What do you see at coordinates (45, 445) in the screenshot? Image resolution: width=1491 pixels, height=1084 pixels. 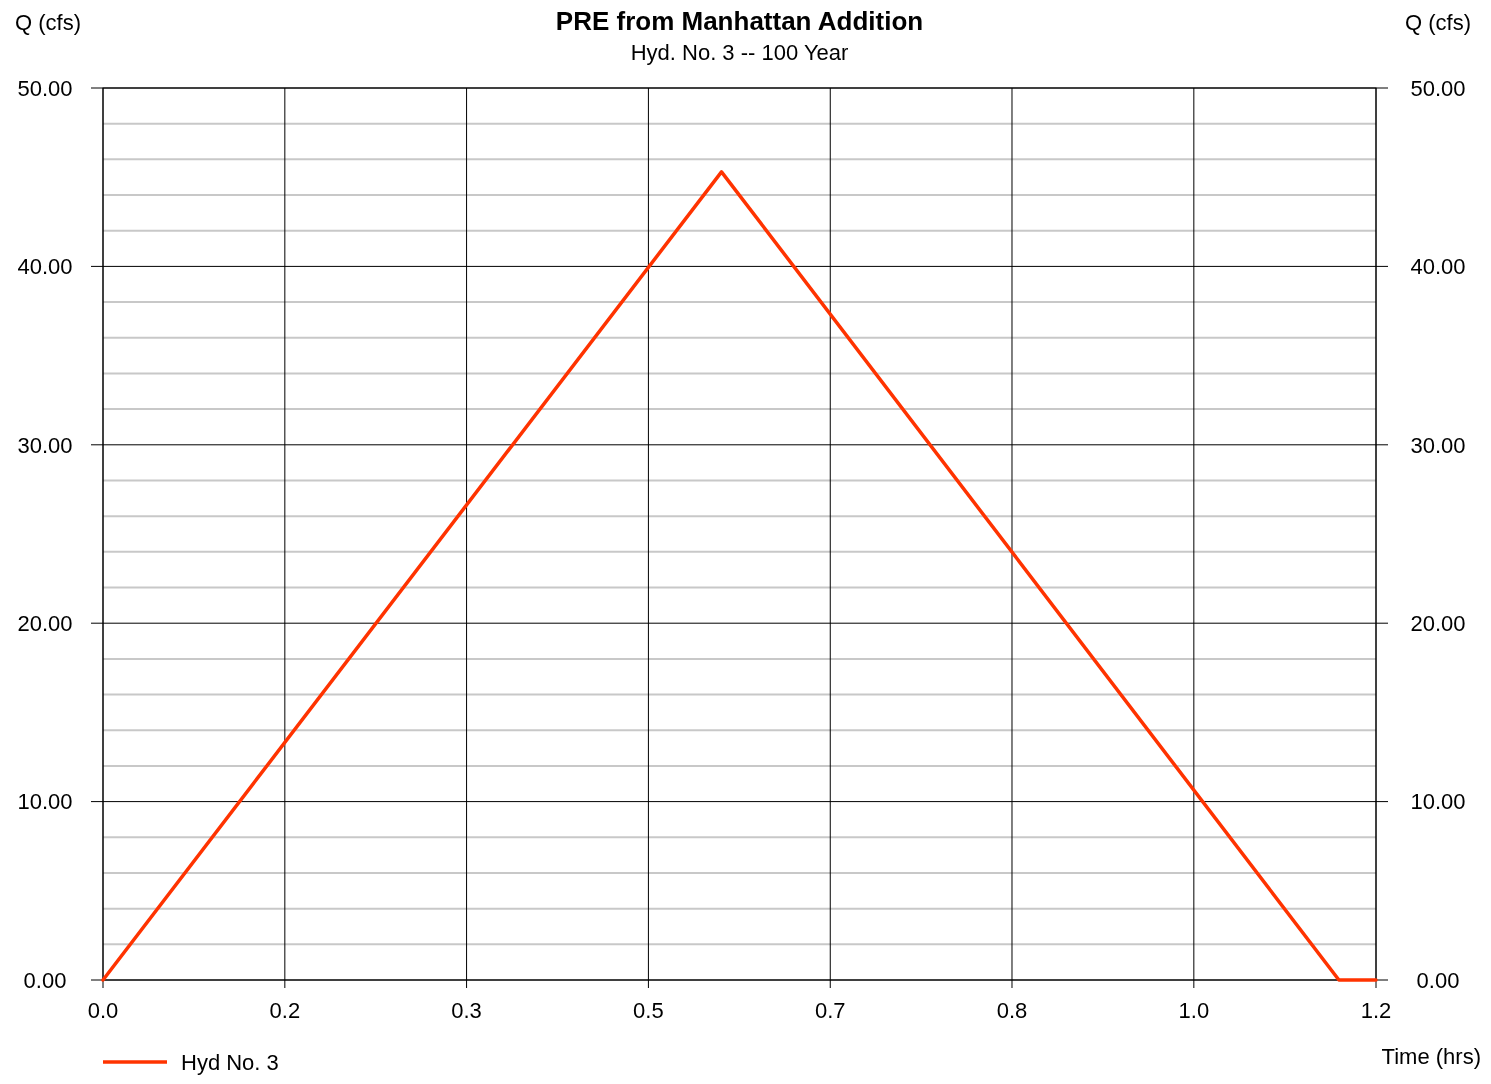 I see `y-tick-label: 30.00` at bounding box center [45, 445].